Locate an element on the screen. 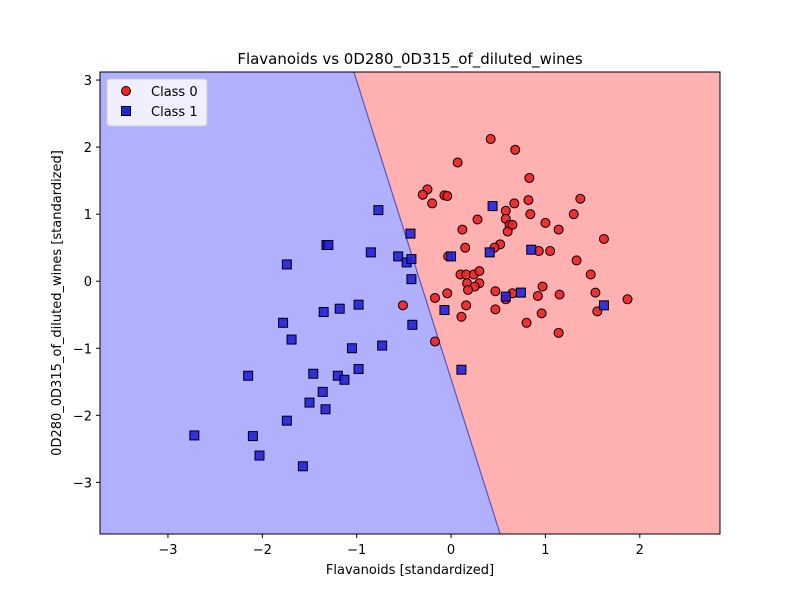  y-tick-label: 0 is located at coordinates (88, 282).